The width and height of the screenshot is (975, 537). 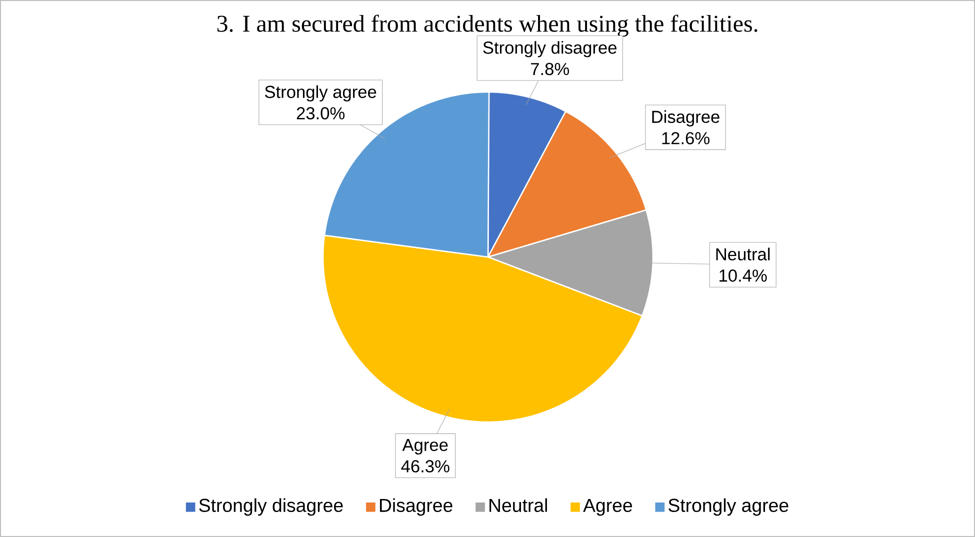 What do you see at coordinates (686, 138) in the screenshot?
I see `data-label: 12.6%` at bounding box center [686, 138].